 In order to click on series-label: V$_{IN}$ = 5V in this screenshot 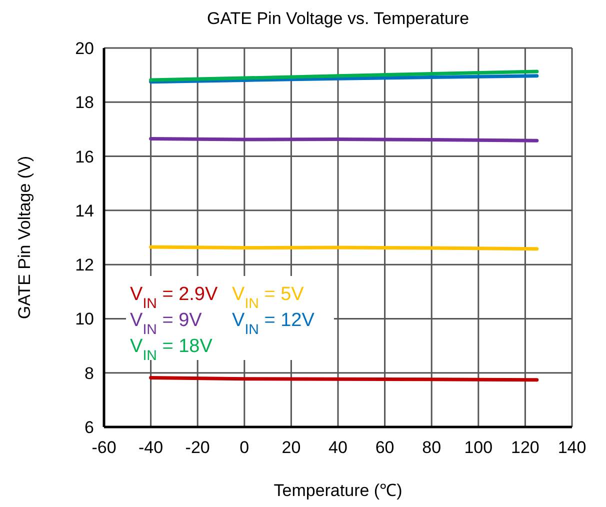, I will do `click(268, 298)`.